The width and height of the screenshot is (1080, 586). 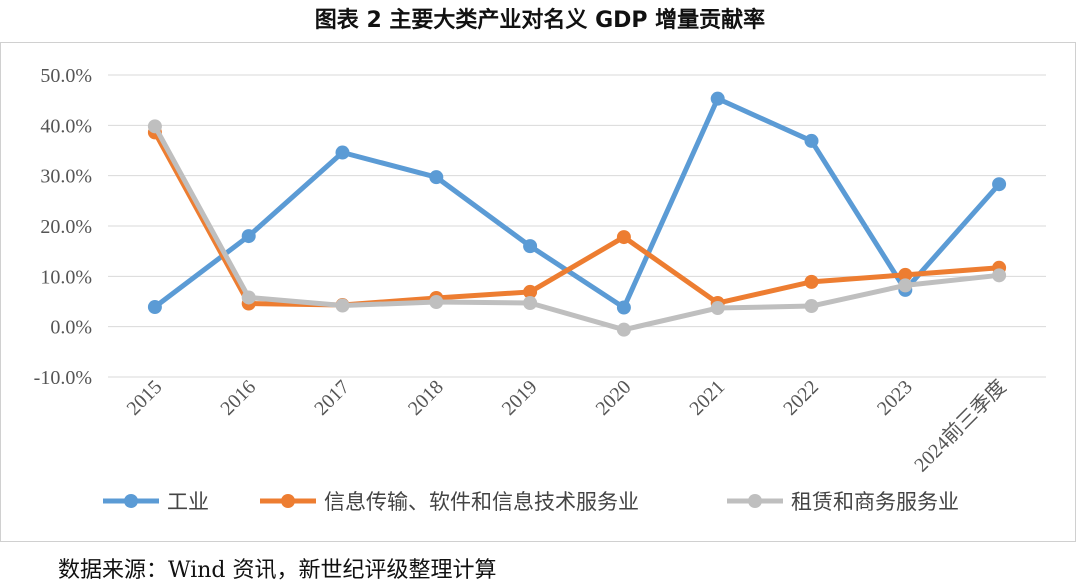 I want to click on x-tick-label: 2015, so click(x=145, y=398).